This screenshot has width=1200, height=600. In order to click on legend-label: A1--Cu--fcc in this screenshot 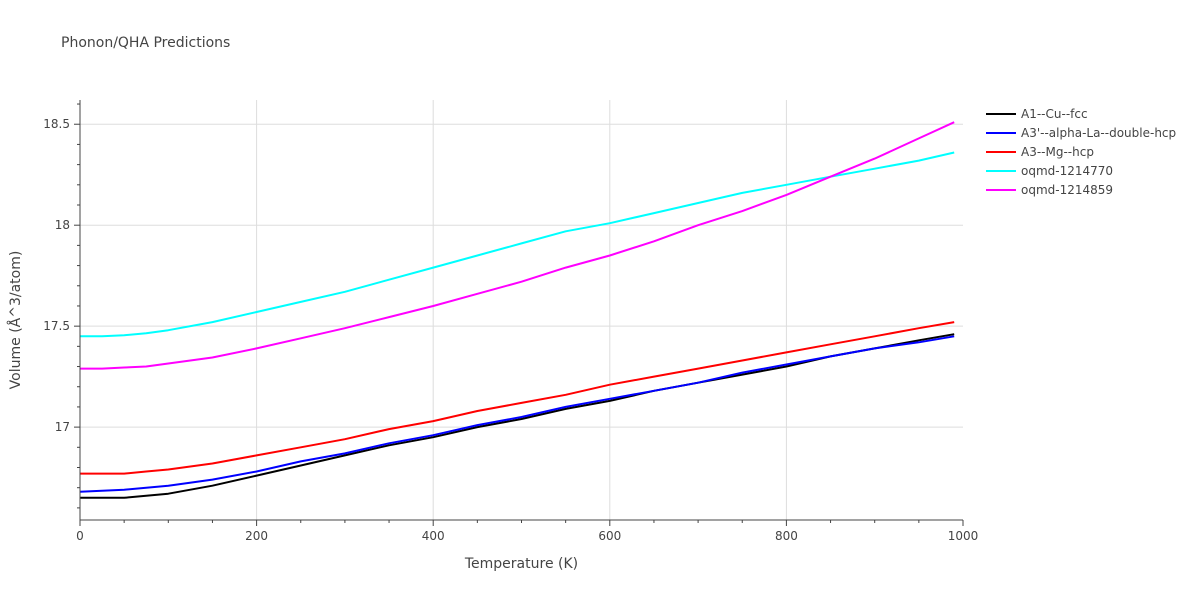, I will do `click(1054, 114)`.